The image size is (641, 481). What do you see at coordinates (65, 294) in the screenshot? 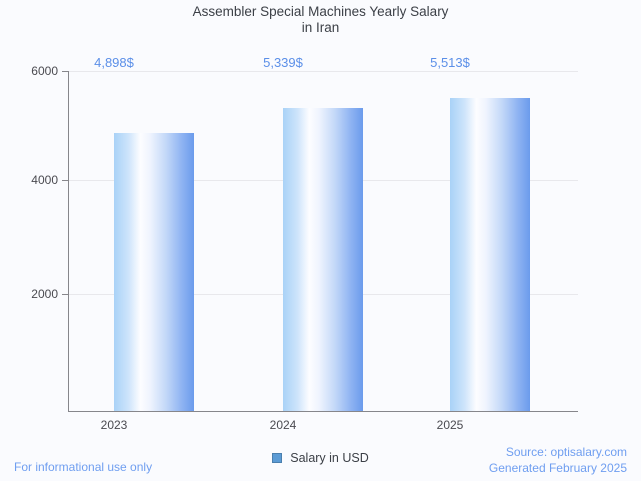
I see `y-tick-mark-2000` at bounding box center [65, 294].